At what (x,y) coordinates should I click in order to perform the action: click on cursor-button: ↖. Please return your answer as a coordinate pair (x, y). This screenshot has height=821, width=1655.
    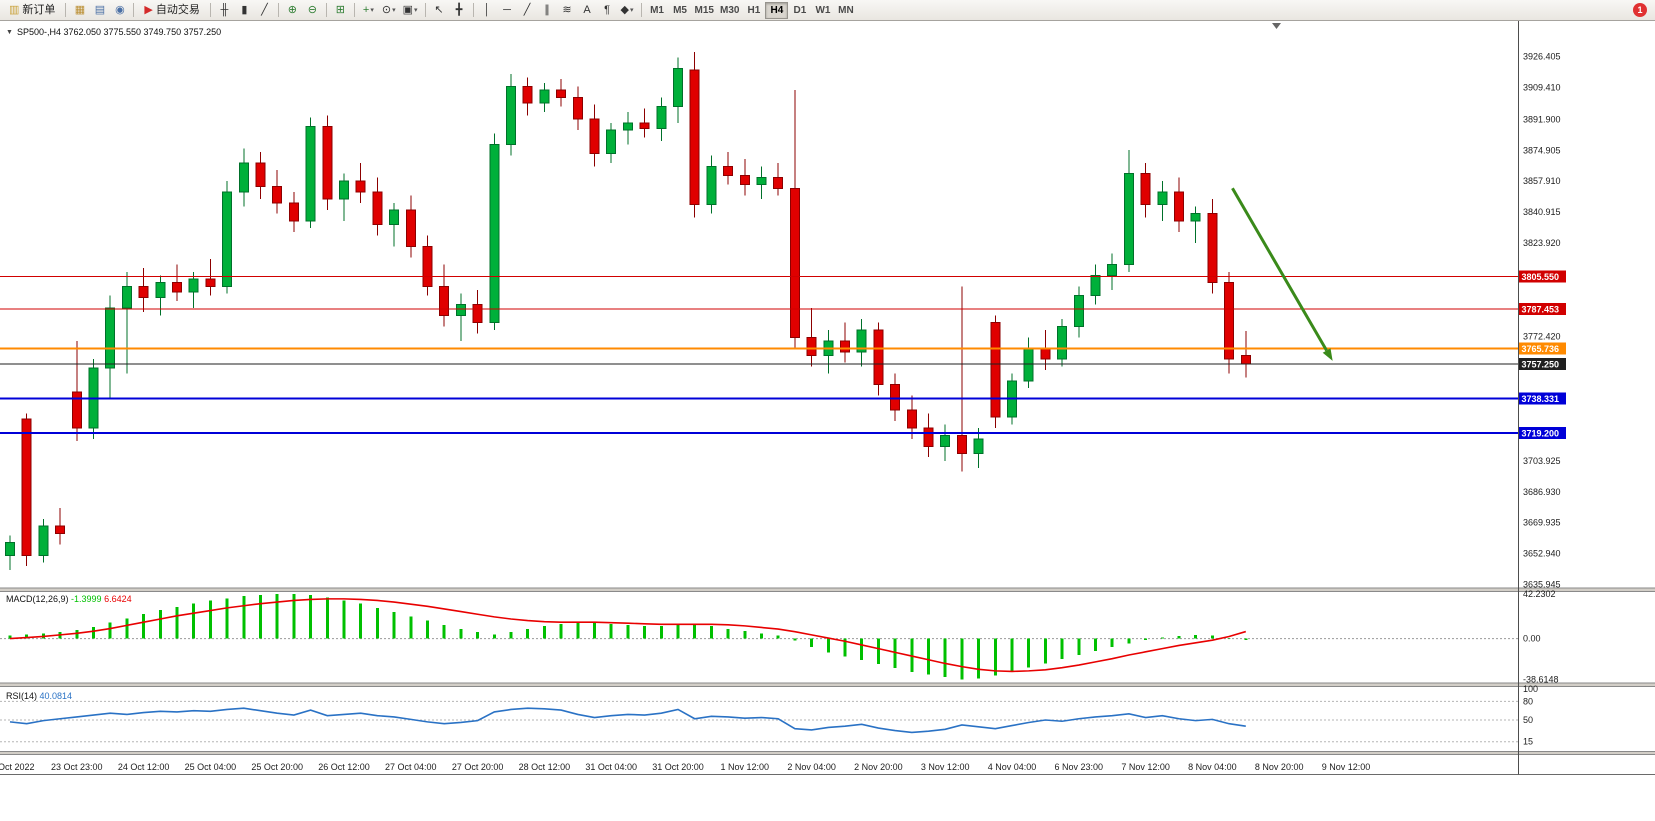
    Looking at the image, I should click on (439, 10).